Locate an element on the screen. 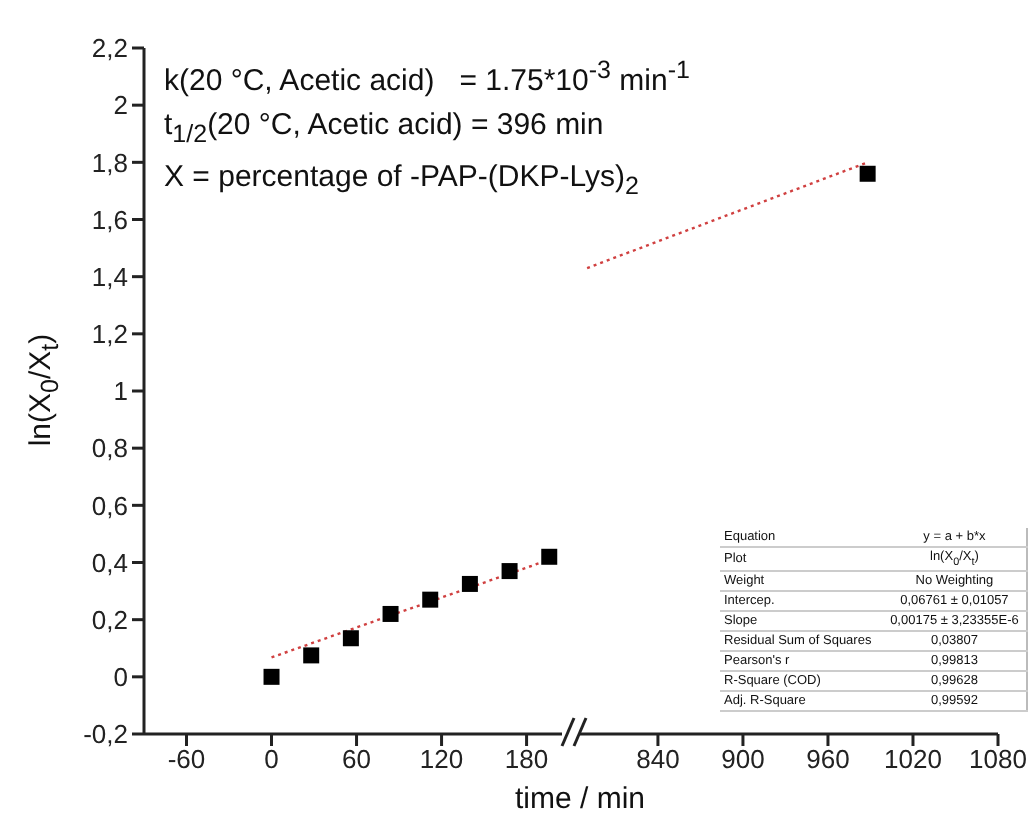 This screenshot has height=838, width=1034. x-axis-title: time / min is located at coordinates (580, 799).